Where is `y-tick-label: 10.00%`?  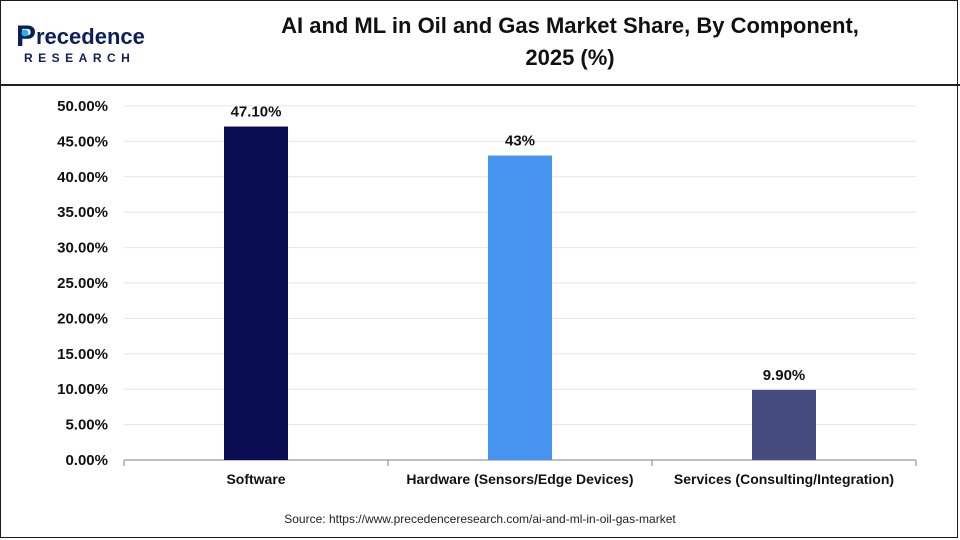 y-tick-label: 10.00% is located at coordinates (82, 389).